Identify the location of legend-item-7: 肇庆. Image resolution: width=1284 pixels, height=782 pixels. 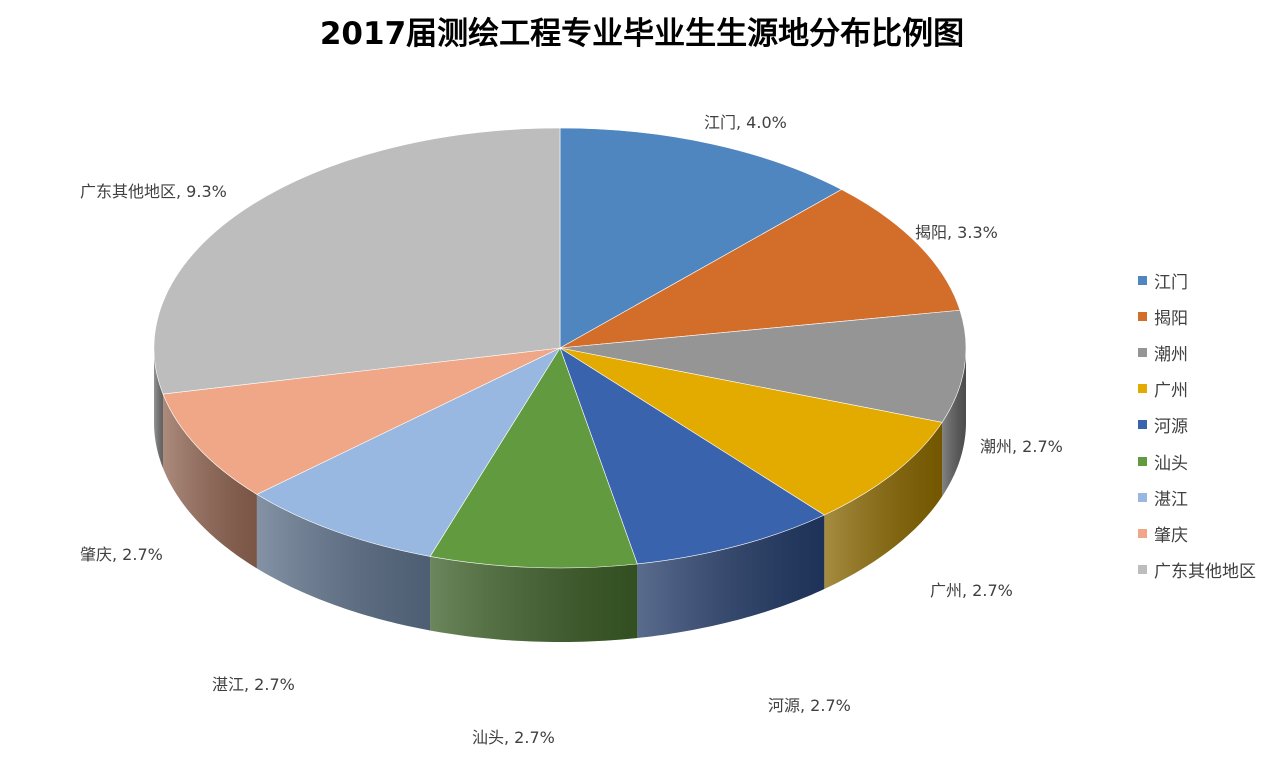
(1197, 533).